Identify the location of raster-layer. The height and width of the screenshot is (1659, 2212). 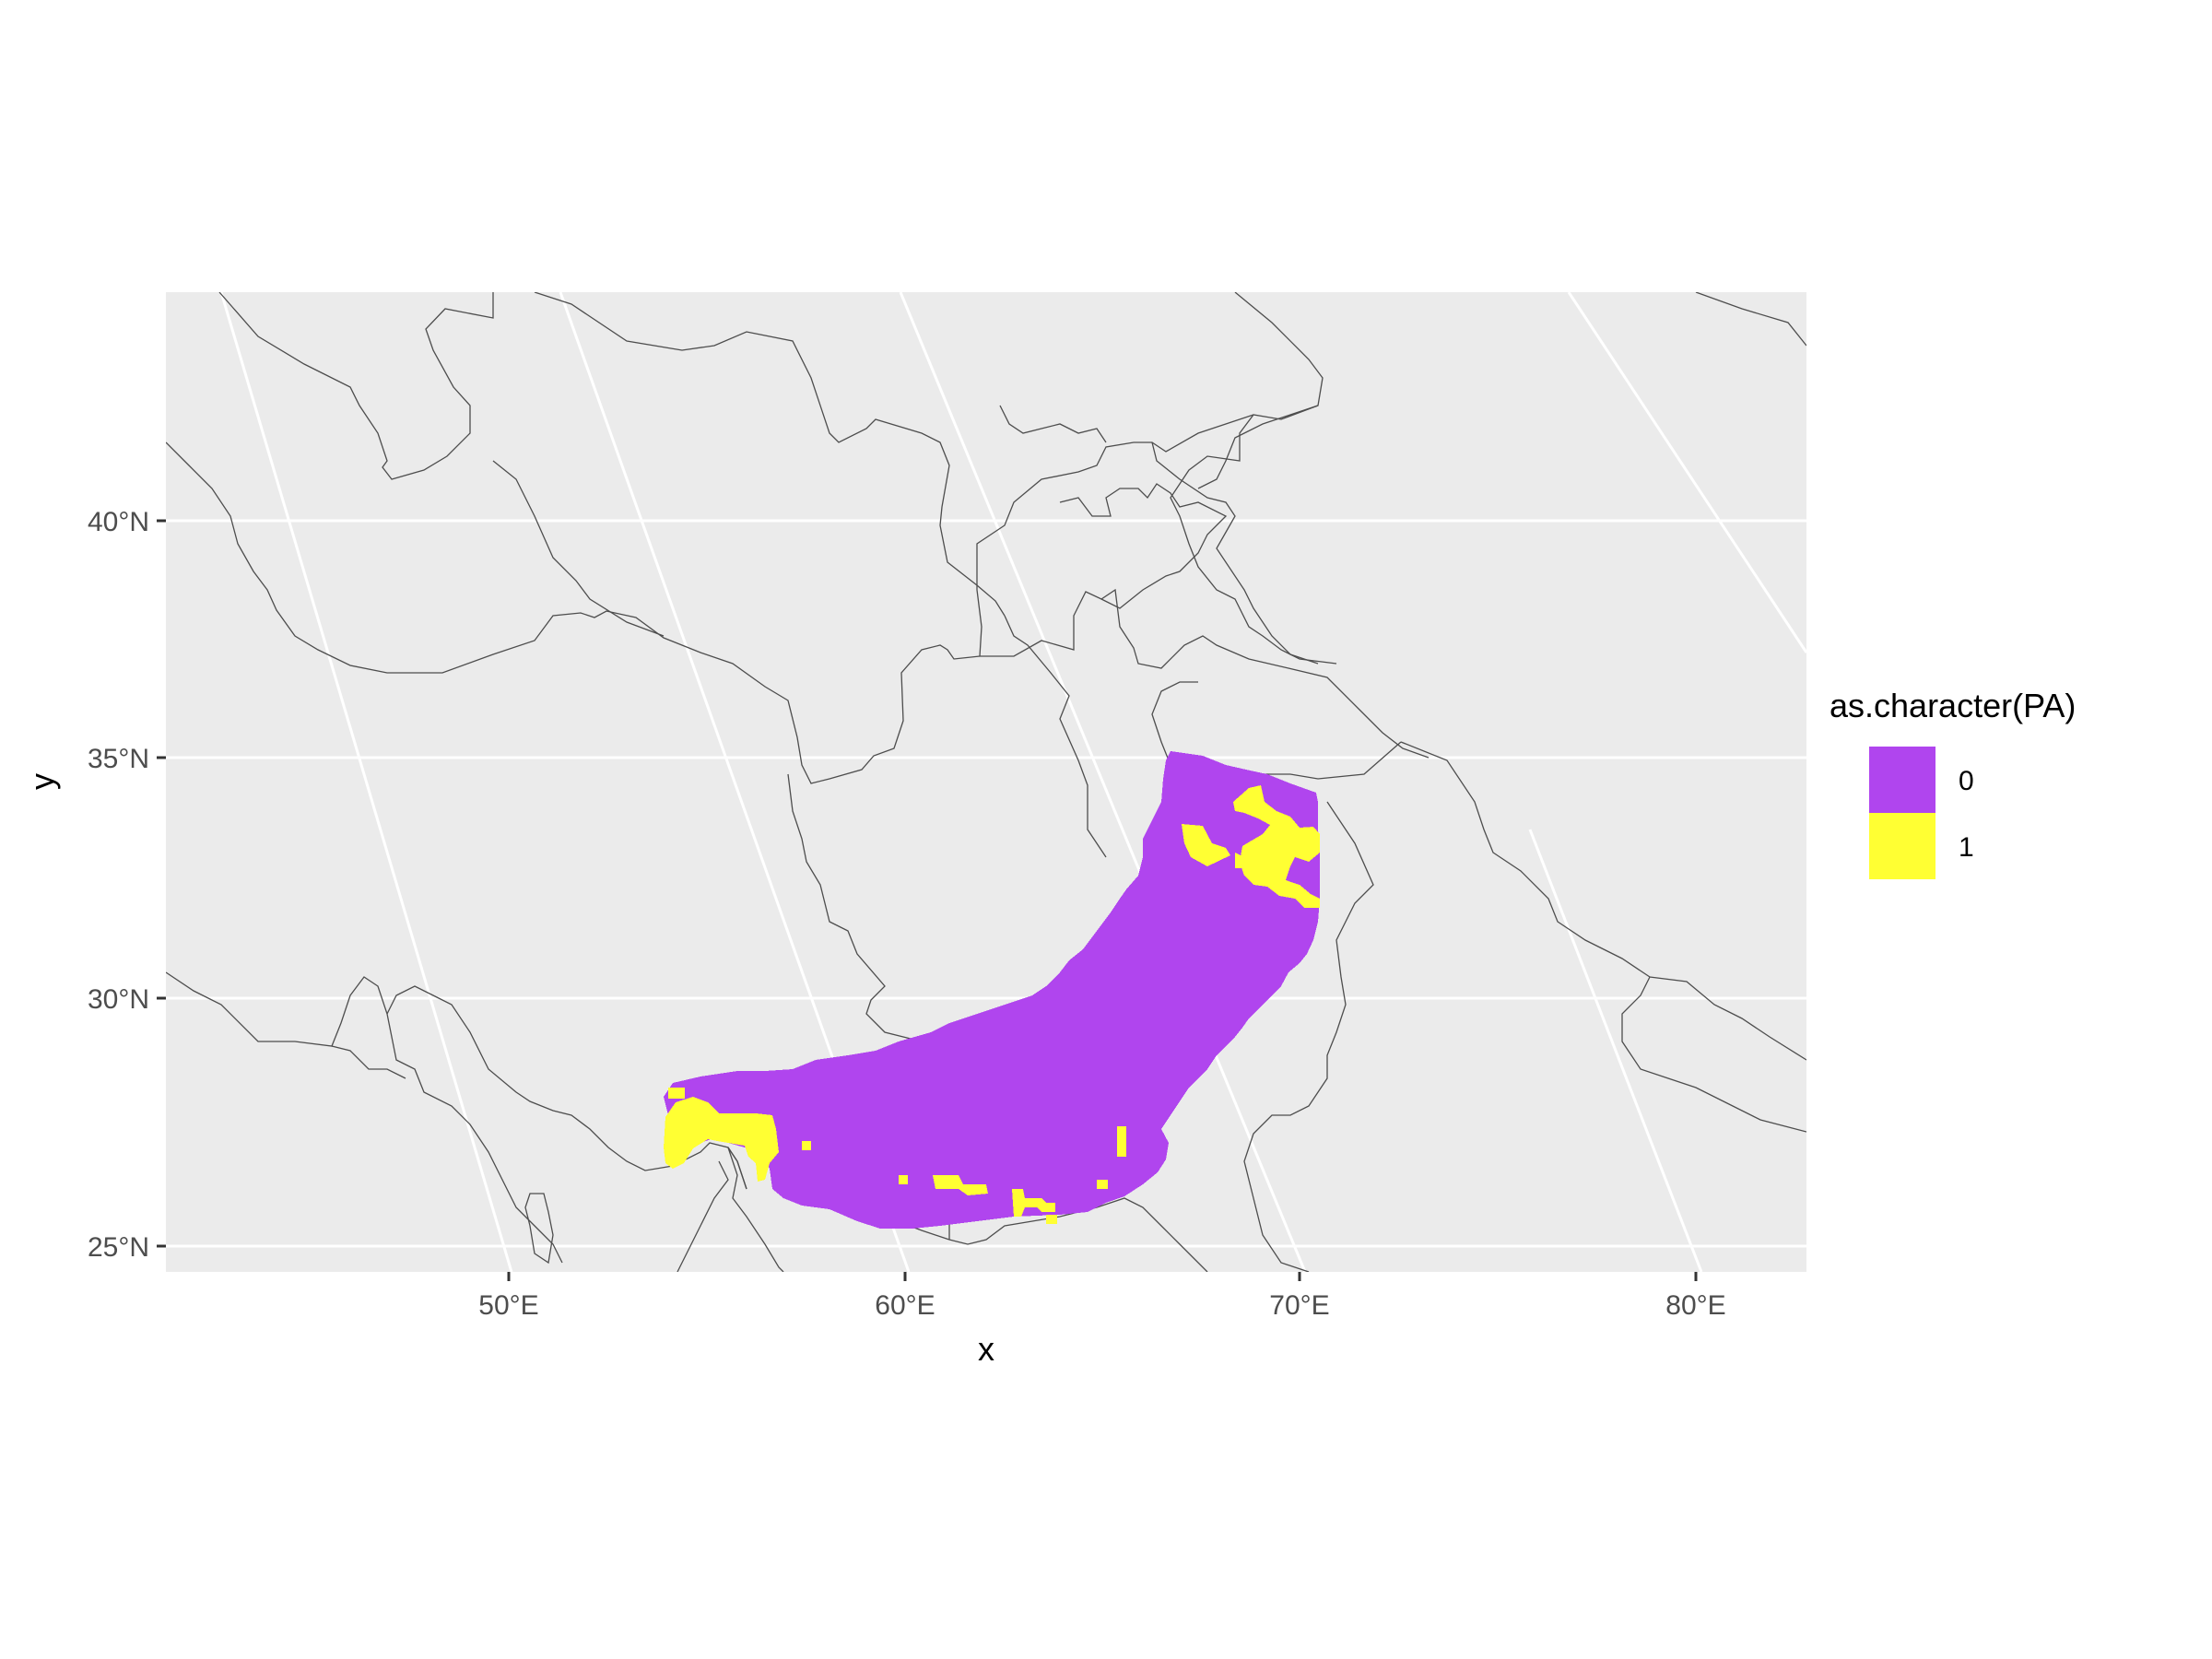
(992, 990).